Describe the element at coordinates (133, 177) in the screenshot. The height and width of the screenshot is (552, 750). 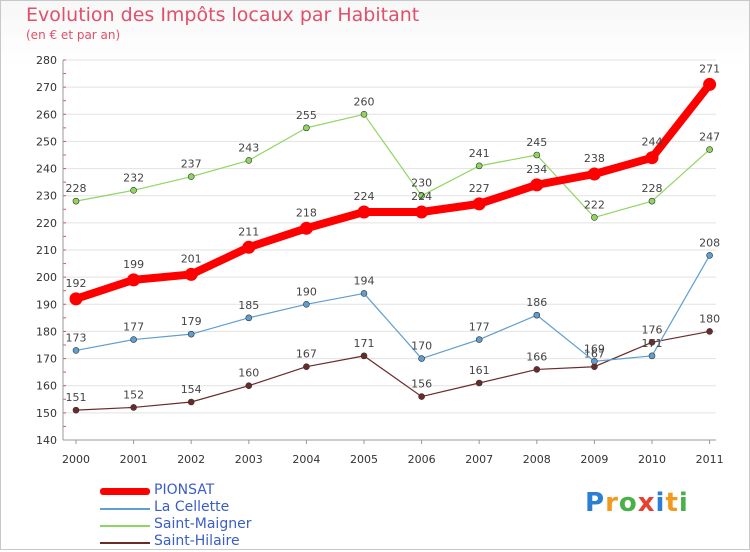
I see `data-label: 232` at that location.